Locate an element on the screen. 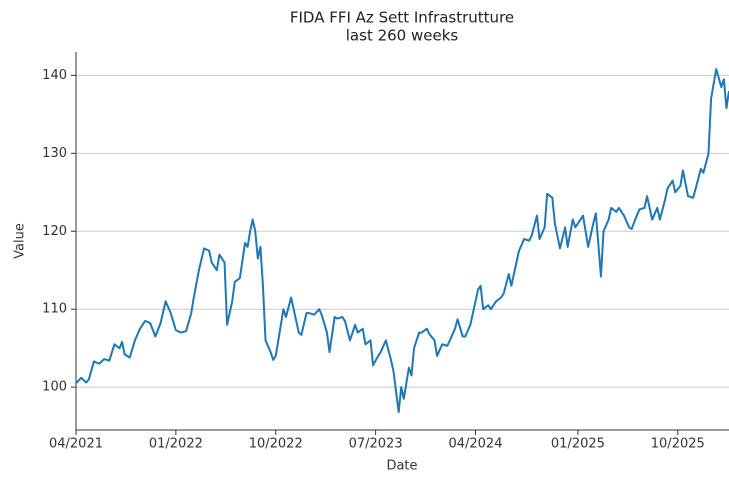 The height and width of the screenshot is (481, 729). x-tick-label: 04/2021 is located at coordinates (76, 444).